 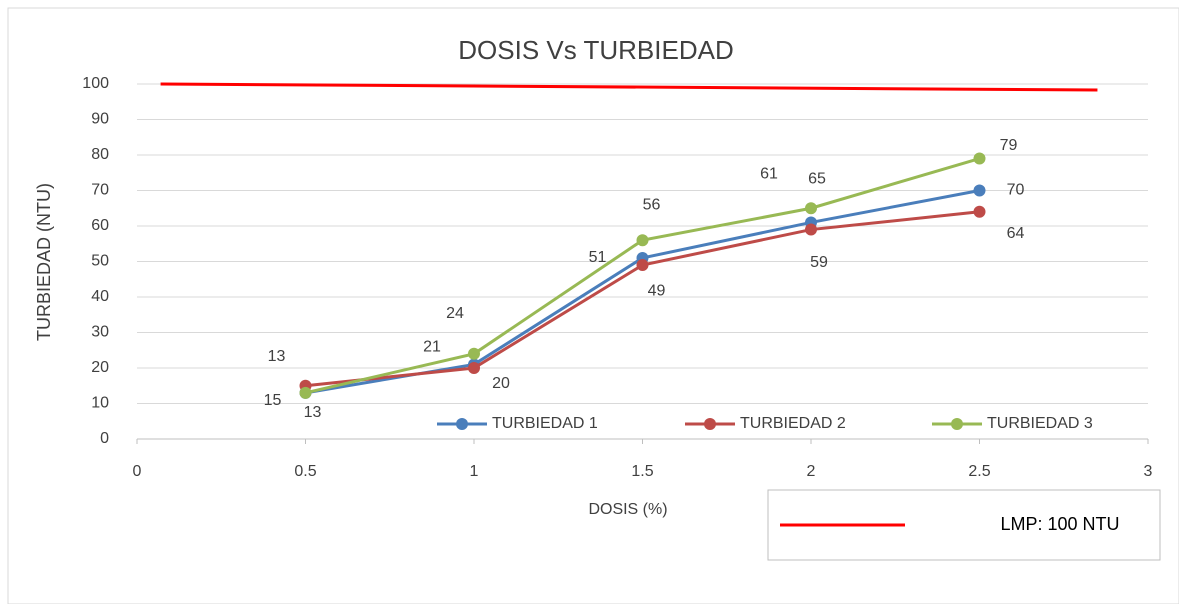 What do you see at coordinates (1016, 233) in the screenshot?
I see `data-label: 64` at bounding box center [1016, 233].